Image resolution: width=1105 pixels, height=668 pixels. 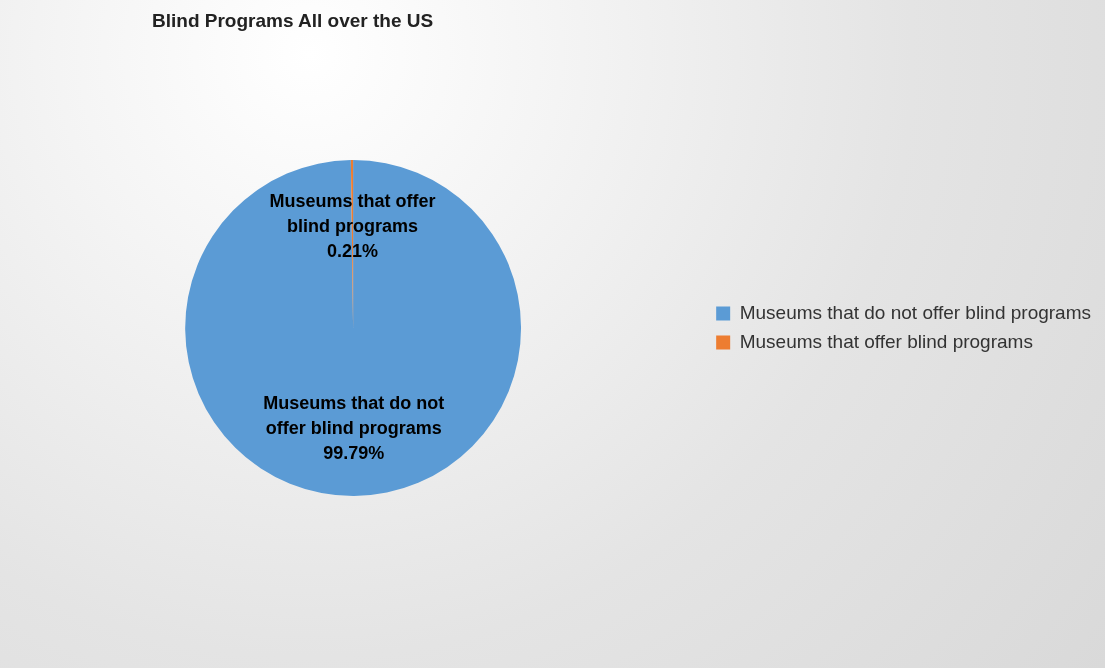 What do you see at coordinates (293, 21) in the screenshot?
I see `chart-title: Blind Programs All over the US` at bounding box center [293, 21].